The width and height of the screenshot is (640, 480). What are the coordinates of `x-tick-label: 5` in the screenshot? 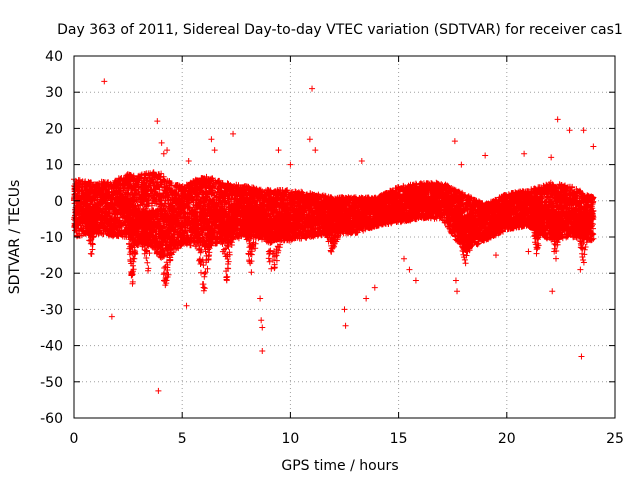 It's located at (182, 439).